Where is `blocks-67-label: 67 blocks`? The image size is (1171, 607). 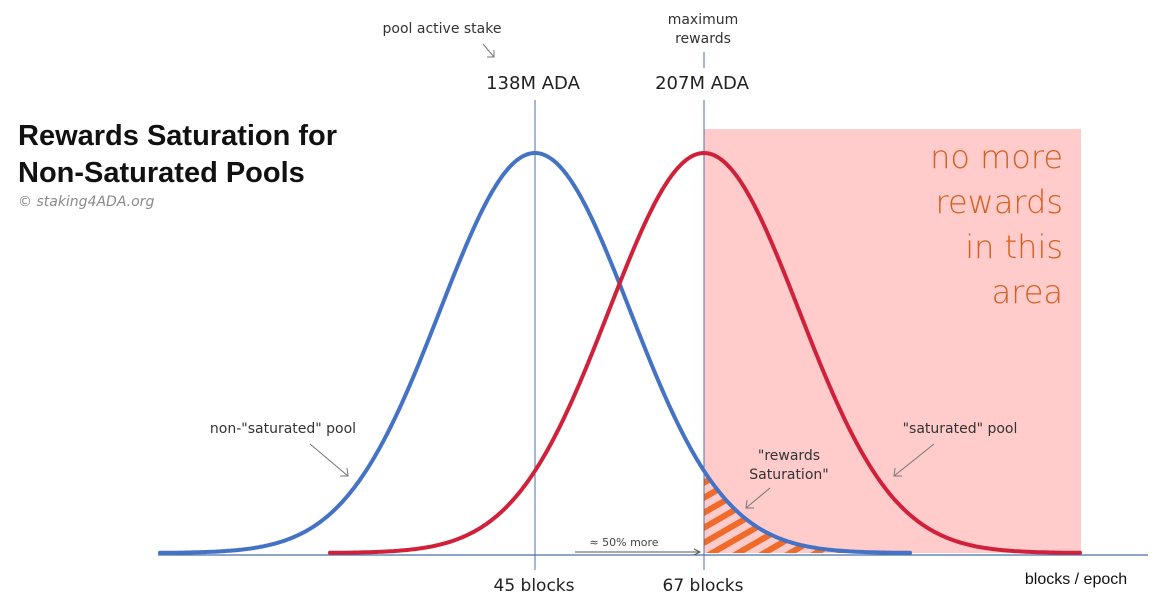
blocks-67-label: 67 blocks is located at coordinates (703, 586).